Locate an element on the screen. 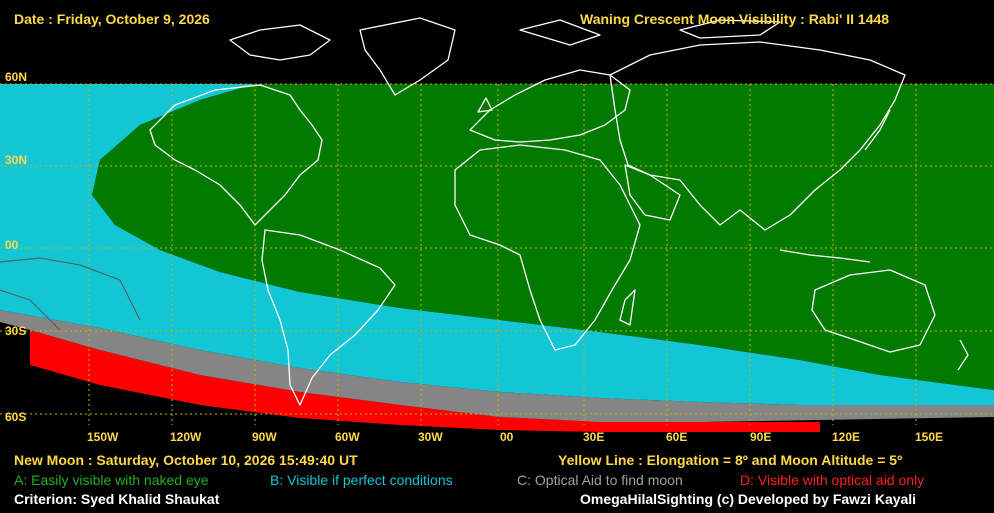 The width and height of the screenshot is (994, 513). lon-label-30w: 30W is located at coordinates (430, 437).